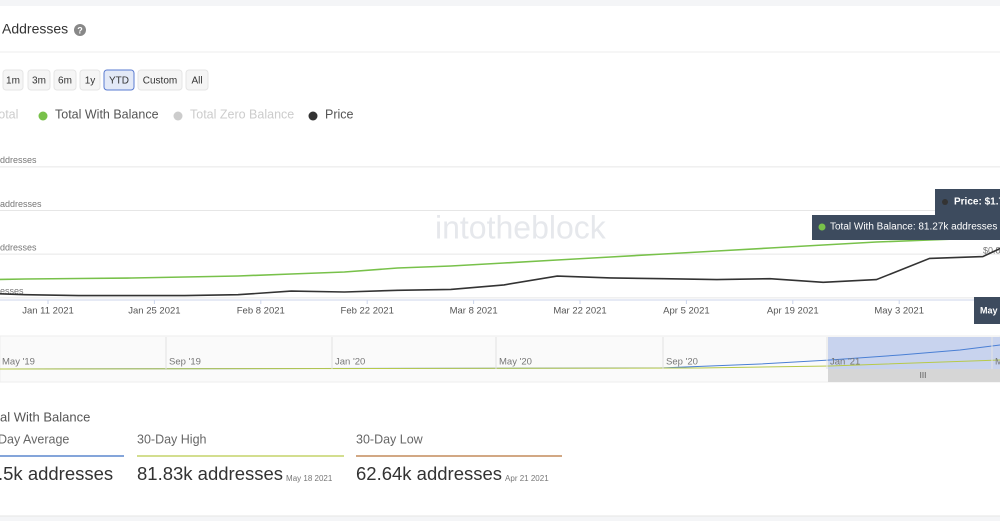 Image resolution: width=1000 pixels, height=521 pixels. Describe the element at coordinates (48, 311) in the screenshot. I see `x-tick-label: Jan 11 2021` at that location.